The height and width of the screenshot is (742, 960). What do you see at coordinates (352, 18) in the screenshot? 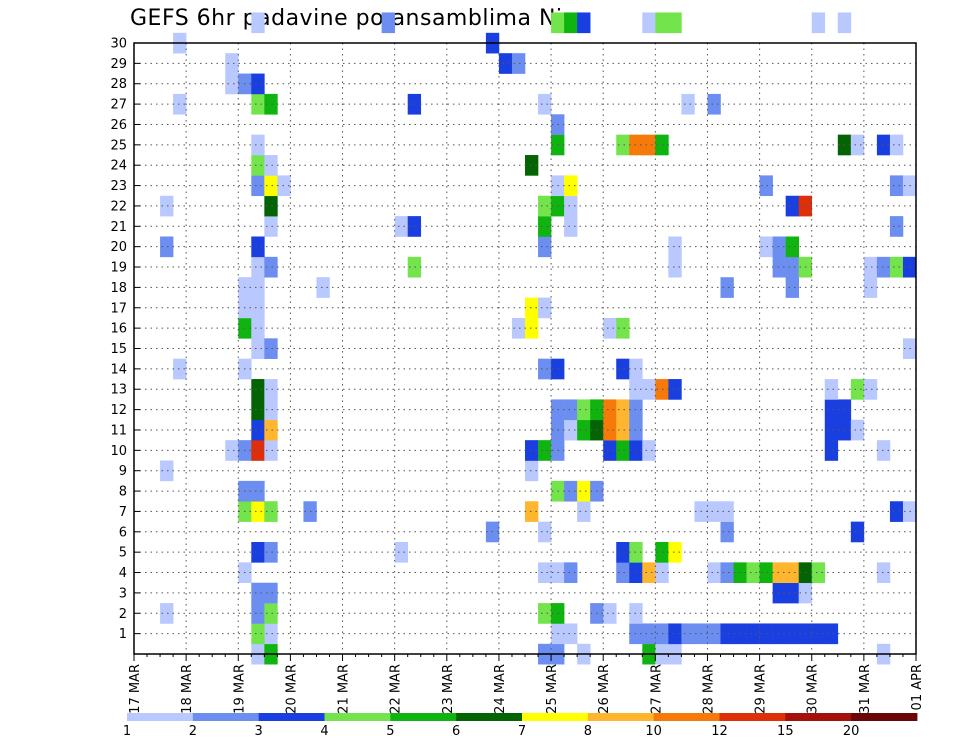
I see `chart-title: GEFS 6hr padavine po ansamblima Nis` at bounding box center [352, 18].